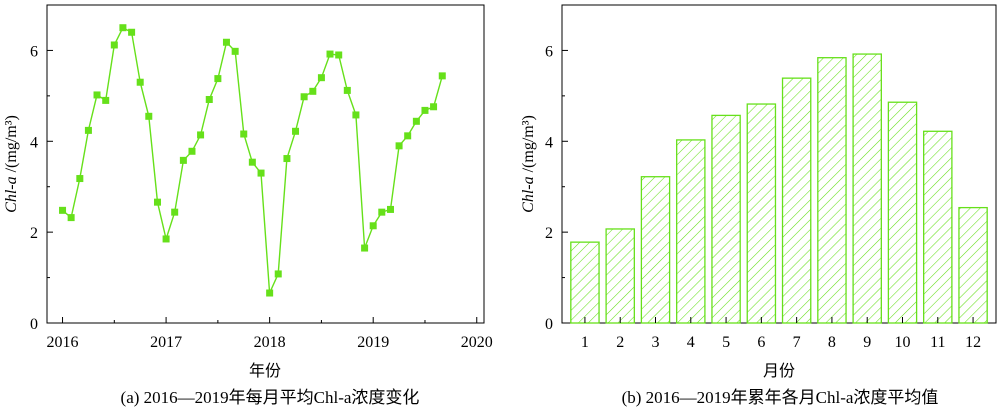 Image resolution: width=1000 pixels, height=413 pixels. Describe the element at coordinates (270, 342) in the screenshot. I see `x-tick-label: 2018` at that location.